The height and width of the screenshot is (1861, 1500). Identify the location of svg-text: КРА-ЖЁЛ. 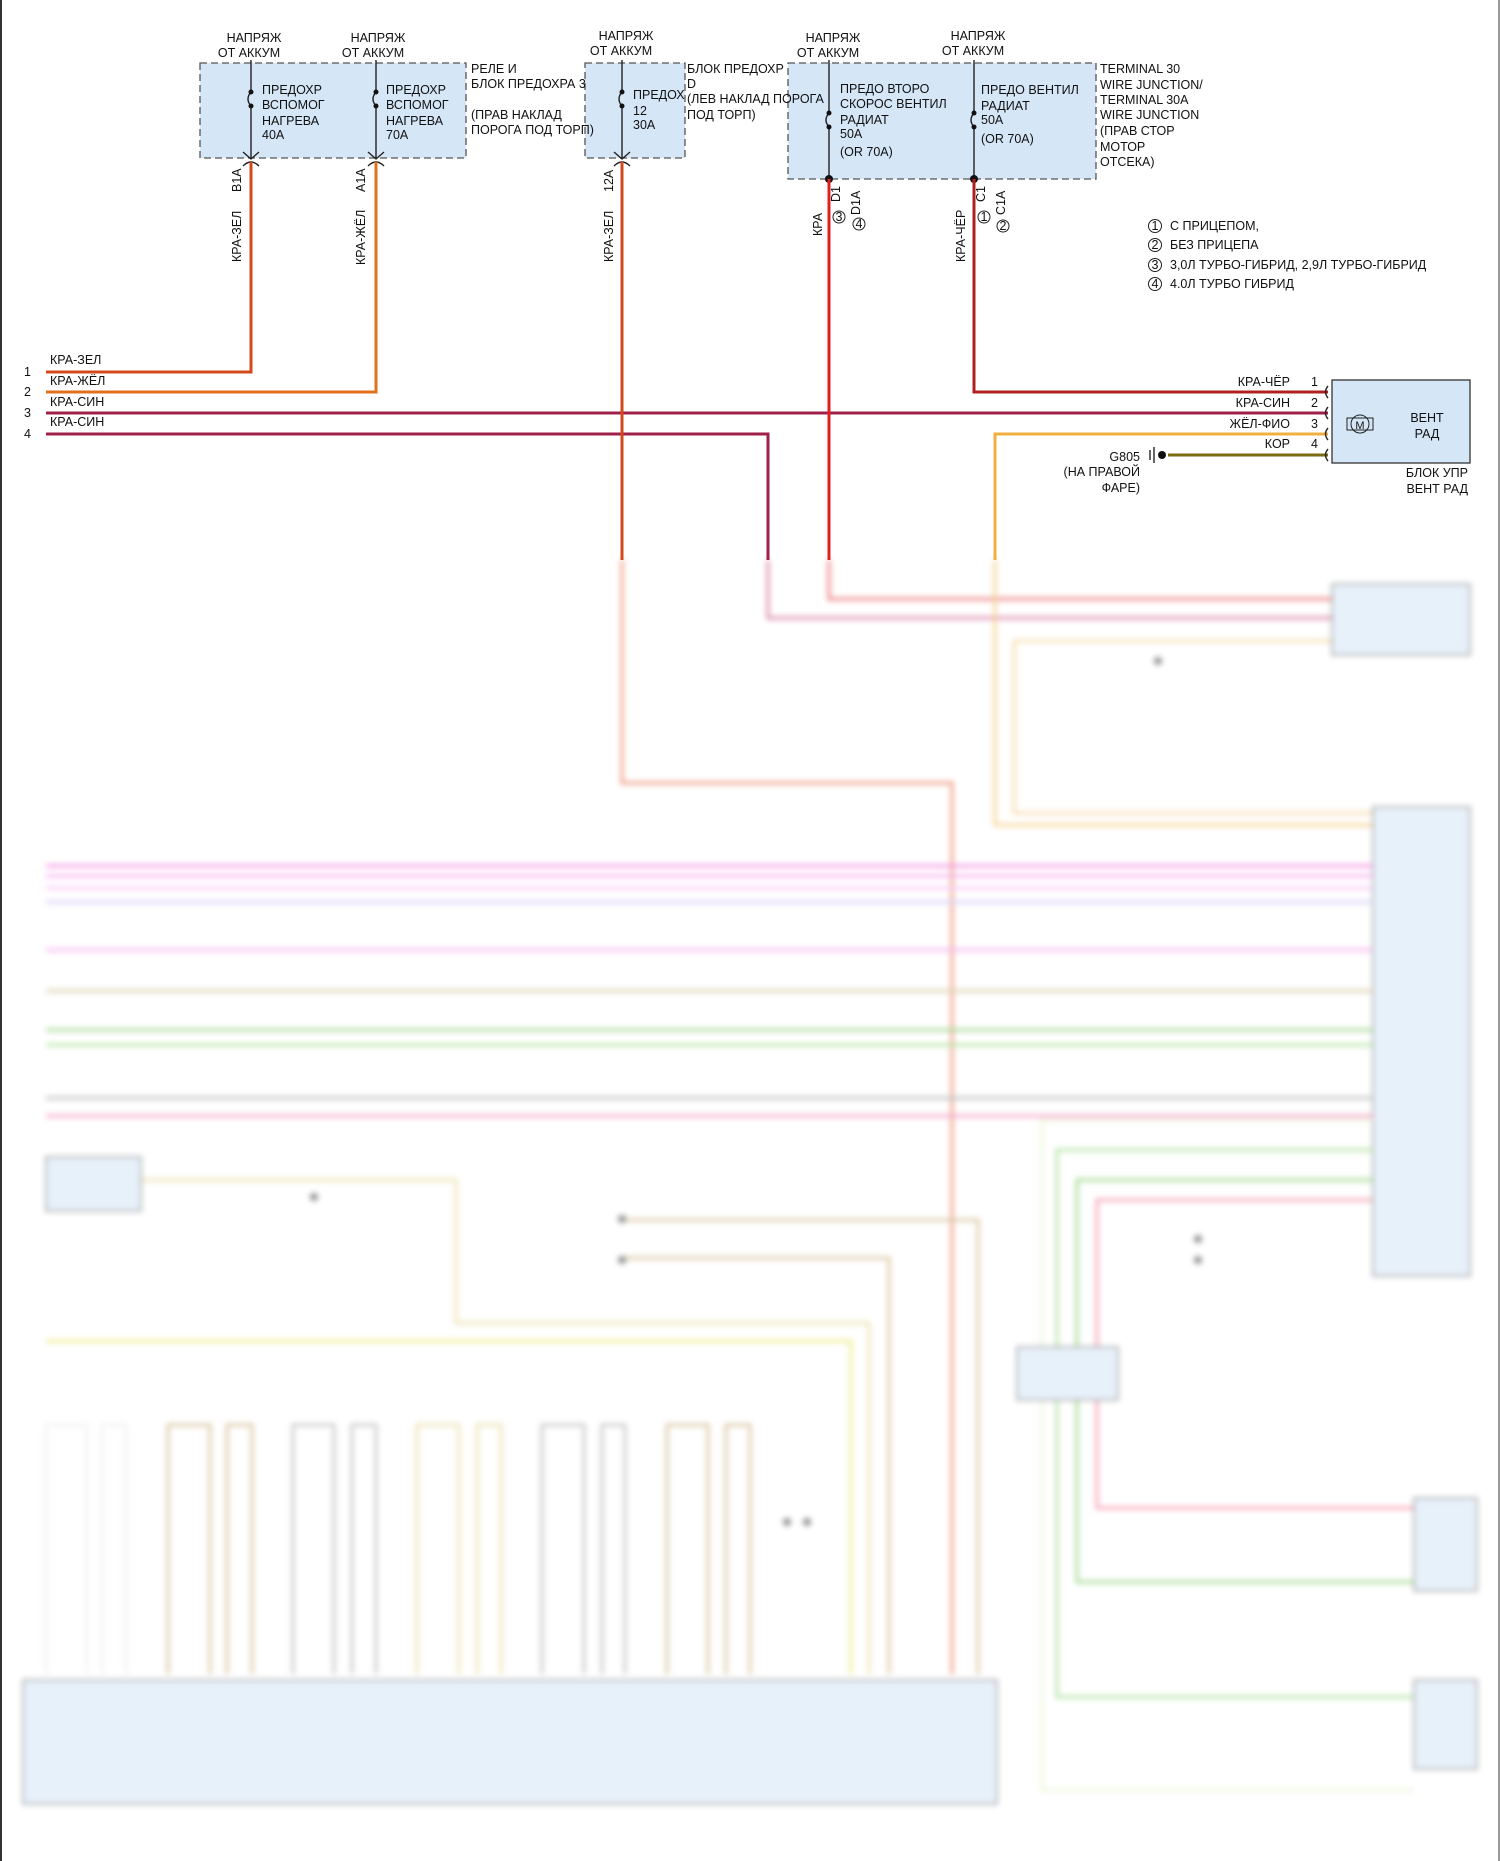
(361, 237).